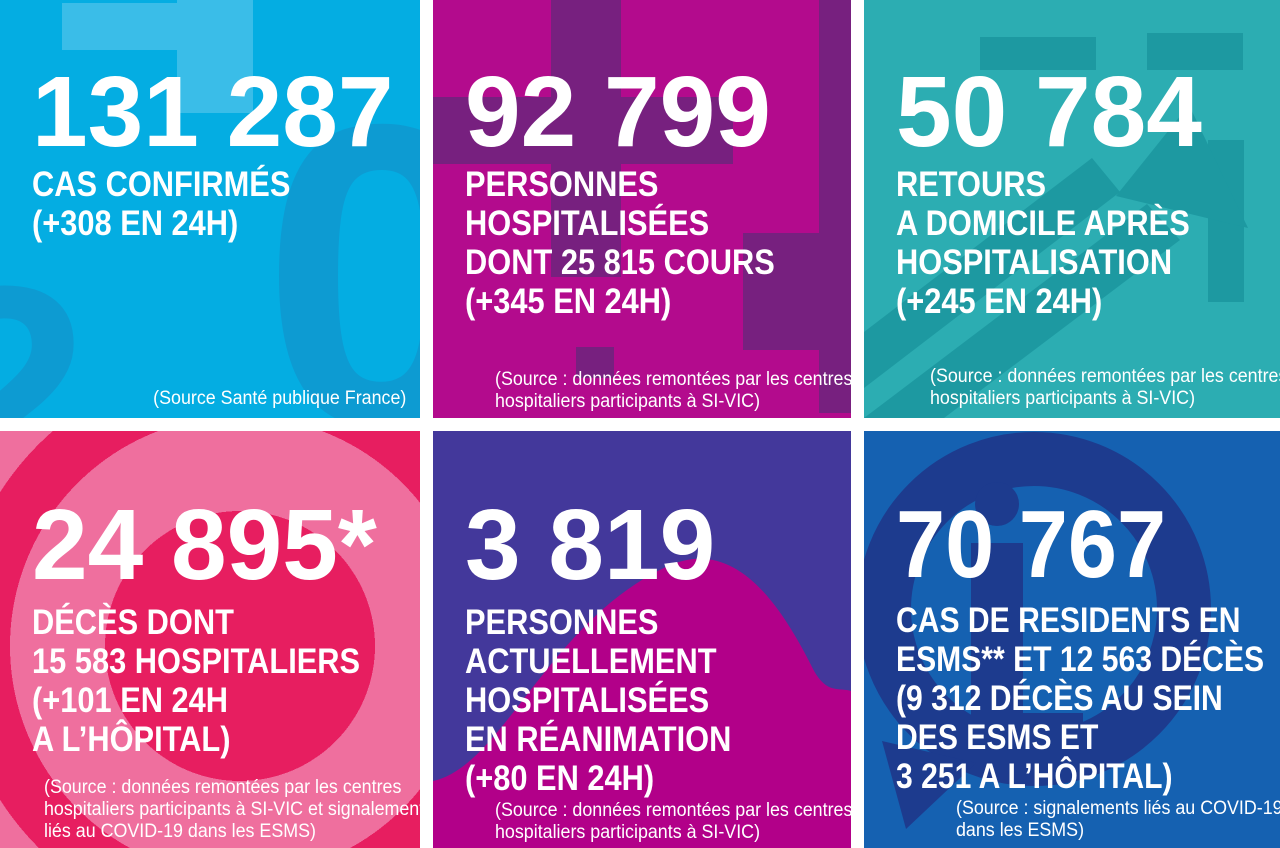 The width and height of the screenshot is (1280, 848). What do you see at coordinates (135, 223) in the screenshot?
I see `stat-label-line: (+308 EN 24H)` at bounding box center [135, 223].